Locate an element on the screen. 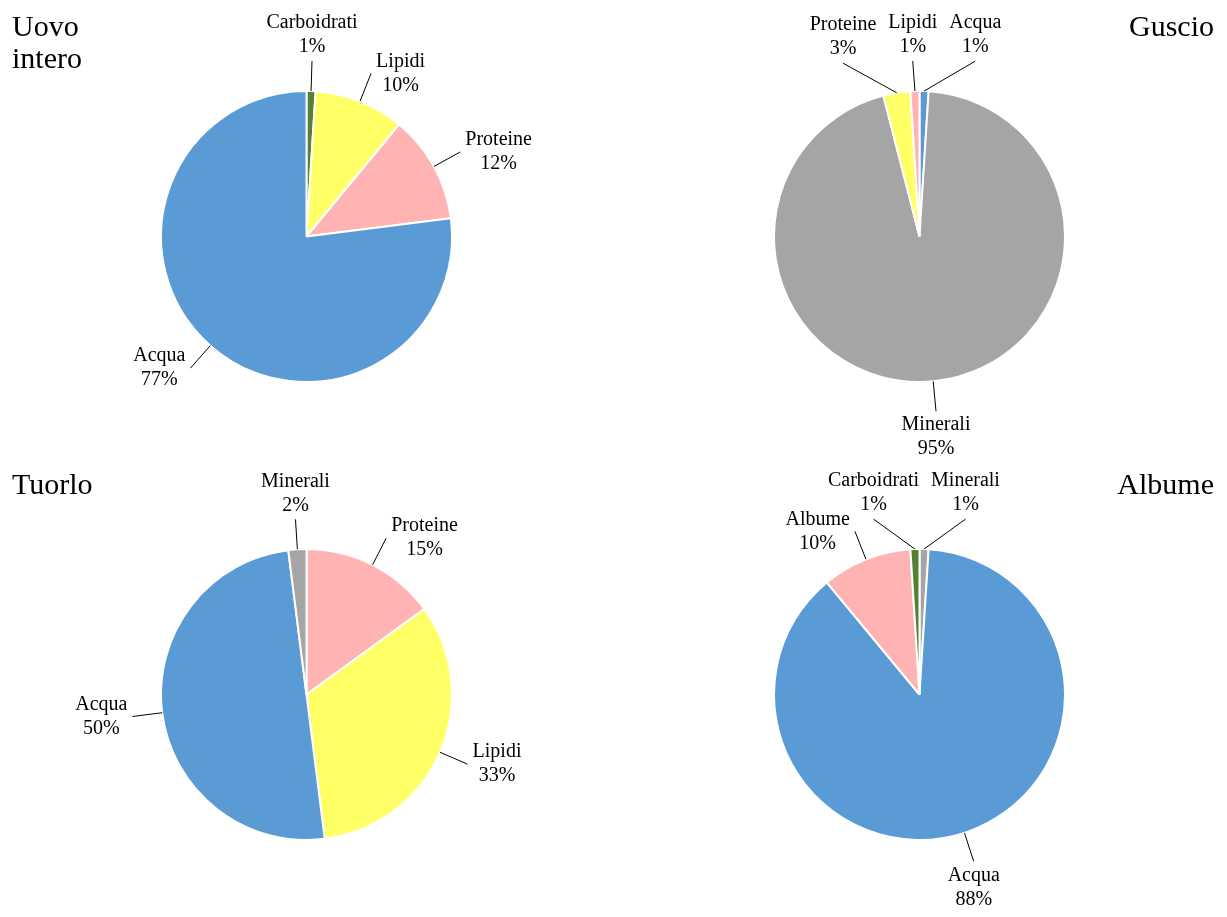 This screenshot has height=917, width=1227. text: Guscio is located at coordinates (1171, 25).